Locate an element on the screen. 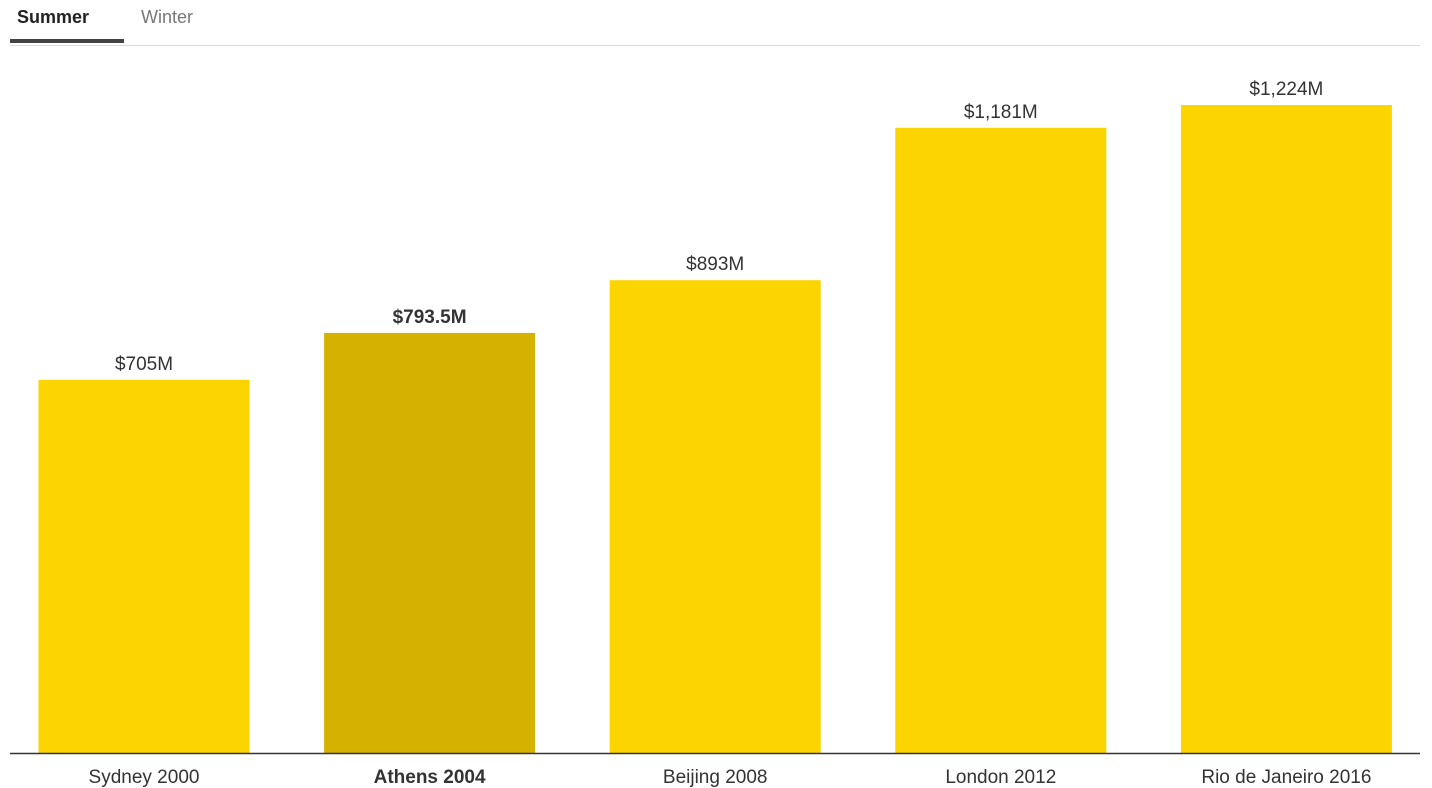  tab-winter: Winter is located at coordinates (167, 17).